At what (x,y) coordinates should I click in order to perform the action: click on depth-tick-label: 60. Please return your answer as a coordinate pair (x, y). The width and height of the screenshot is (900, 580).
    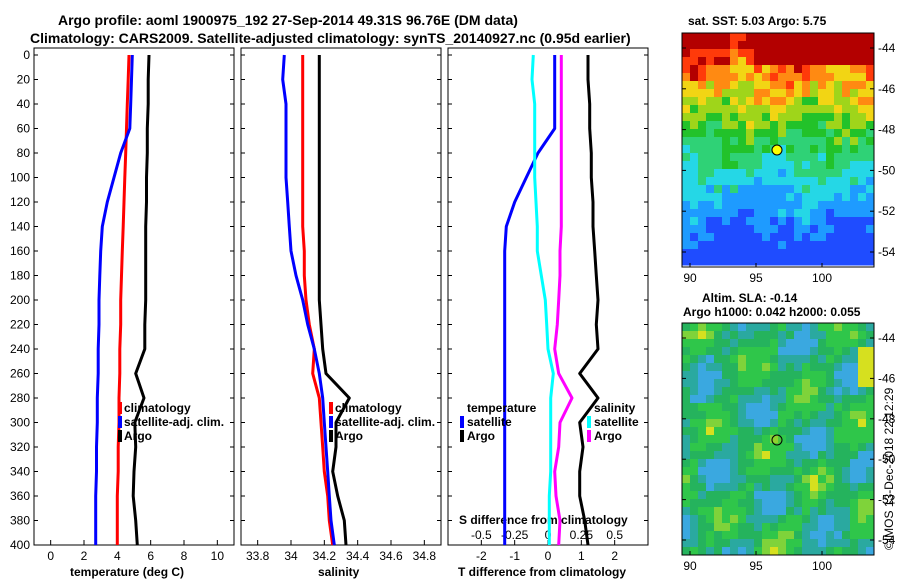
    Looking at the image, I should click on (24, 129).